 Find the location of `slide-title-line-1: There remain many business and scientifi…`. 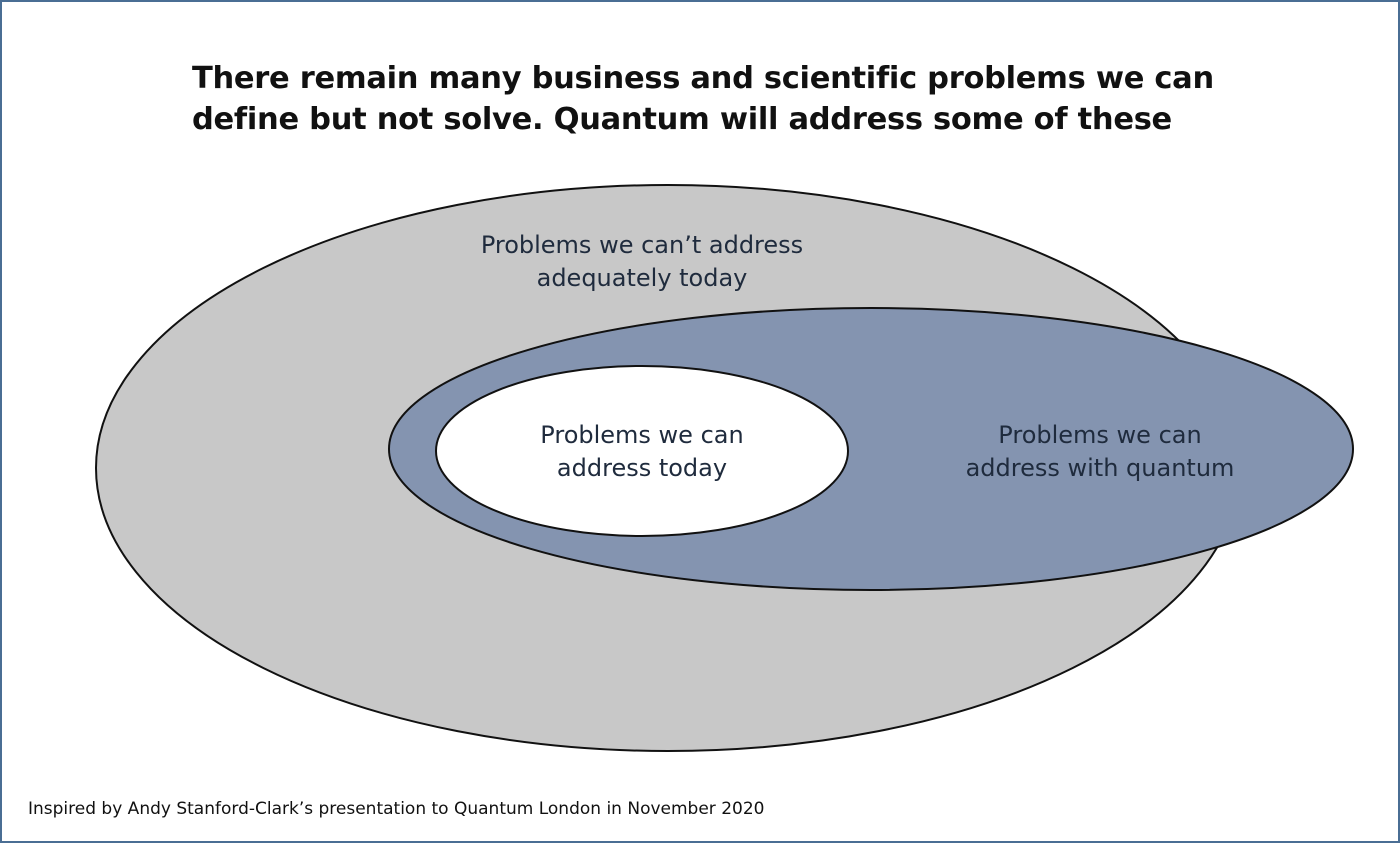

slide-title-line-1: There remain many business and scientifi… is located at coordinates (703, 78).